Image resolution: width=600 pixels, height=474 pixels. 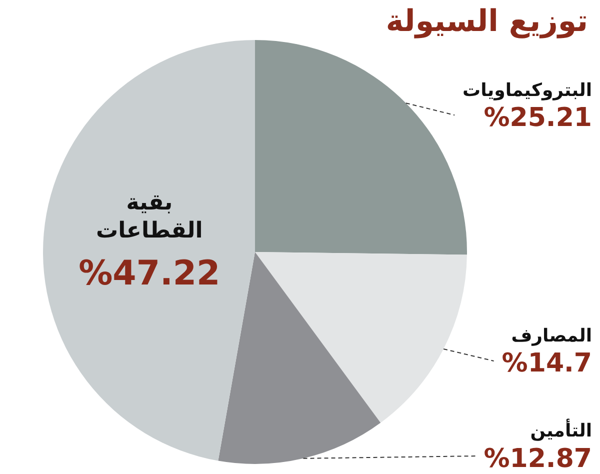 What do you see at coordinates (149, 217) in the screenshot?
I see `slice-label: بقية القطاعات` at bounding box center [149, 217].